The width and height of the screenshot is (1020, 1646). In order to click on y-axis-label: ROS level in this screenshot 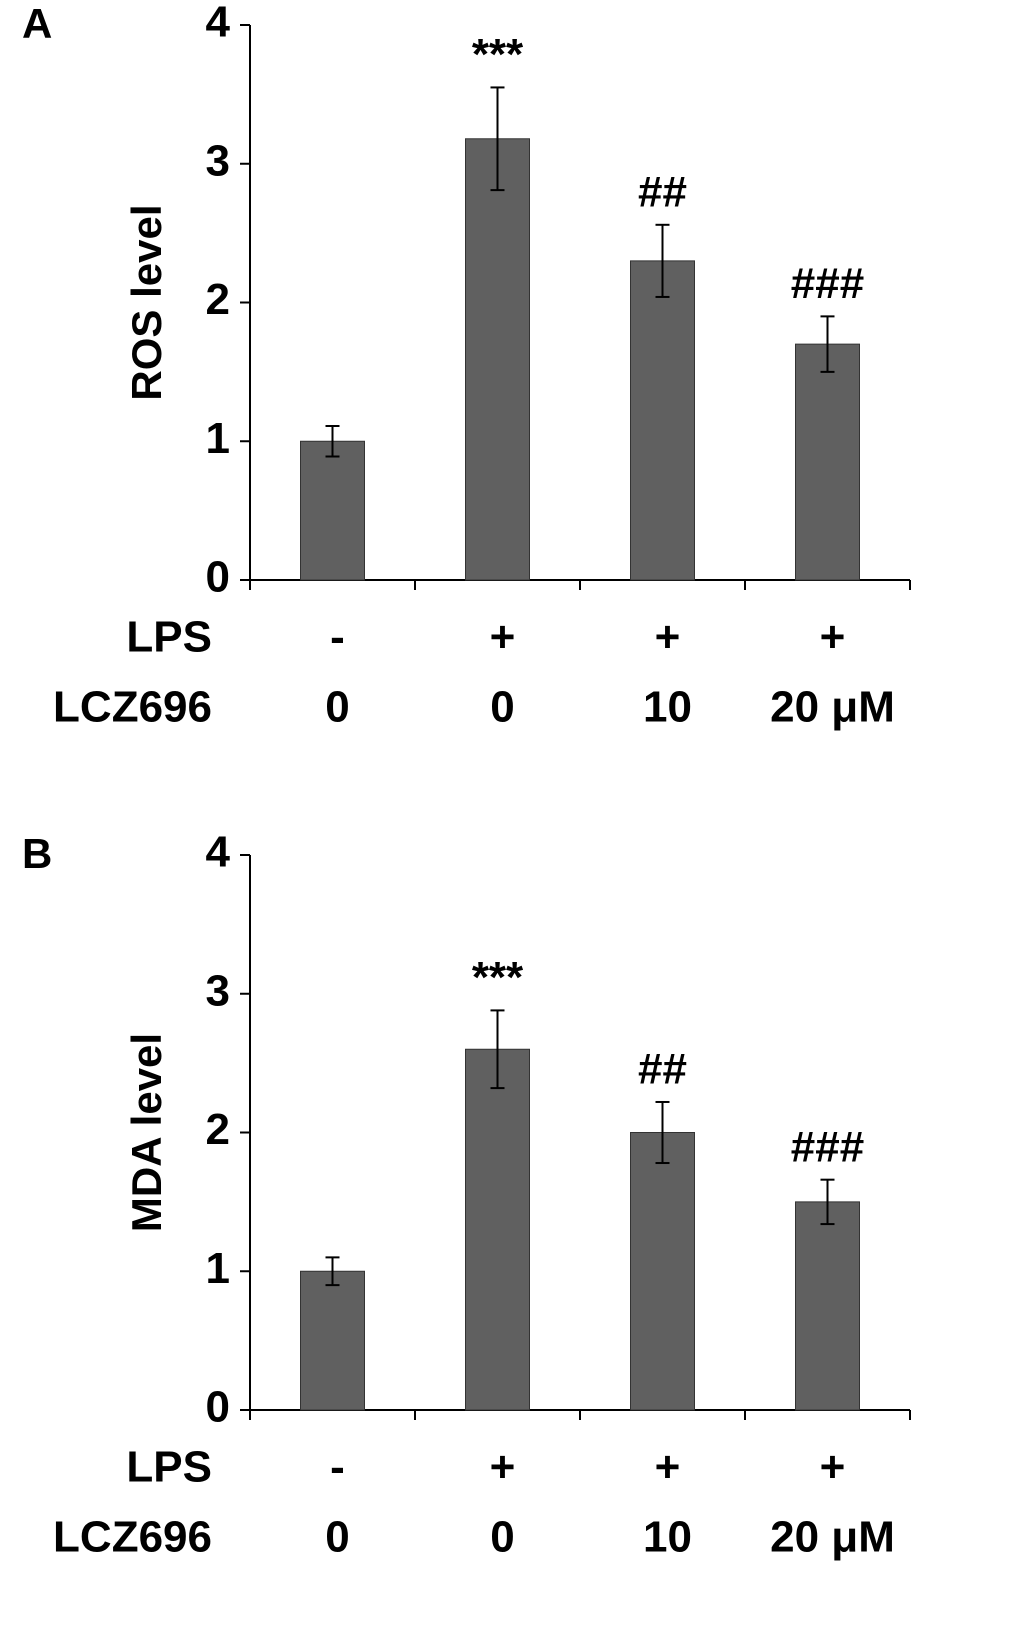, I will do `click(146, 302)`.